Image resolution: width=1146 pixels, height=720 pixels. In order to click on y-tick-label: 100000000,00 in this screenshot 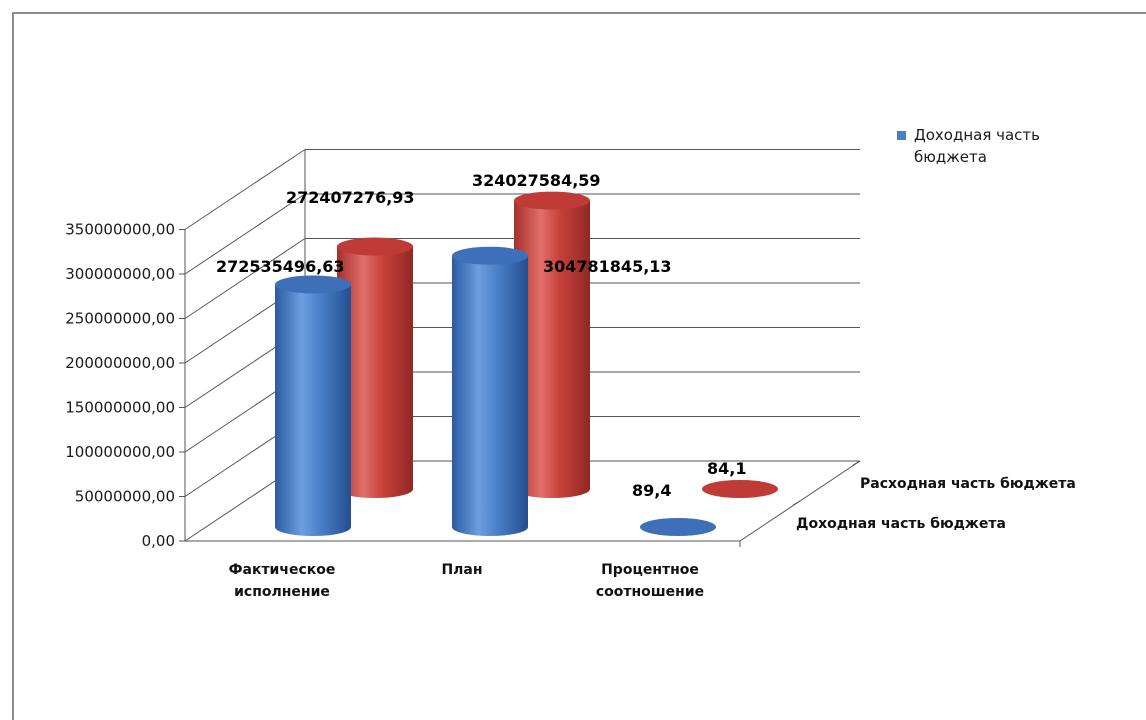, I will do `click(120, 452)`.